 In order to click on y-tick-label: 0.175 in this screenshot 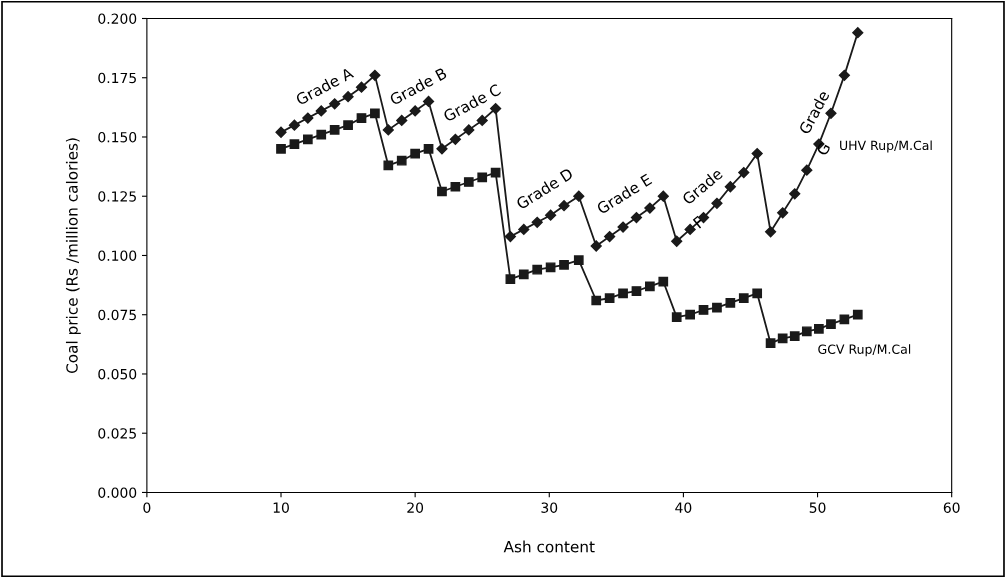, I will do `click(117, 78)`.